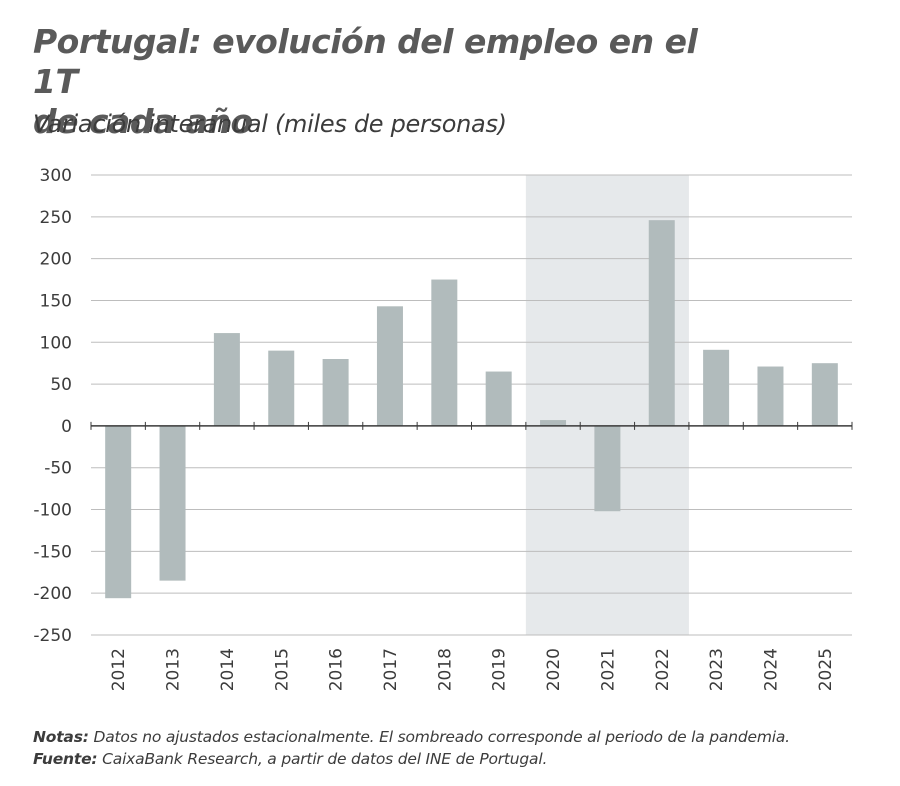 The height and width of the screenshot is (786, 900). I want to click on bar-2015, so click(281, 388).